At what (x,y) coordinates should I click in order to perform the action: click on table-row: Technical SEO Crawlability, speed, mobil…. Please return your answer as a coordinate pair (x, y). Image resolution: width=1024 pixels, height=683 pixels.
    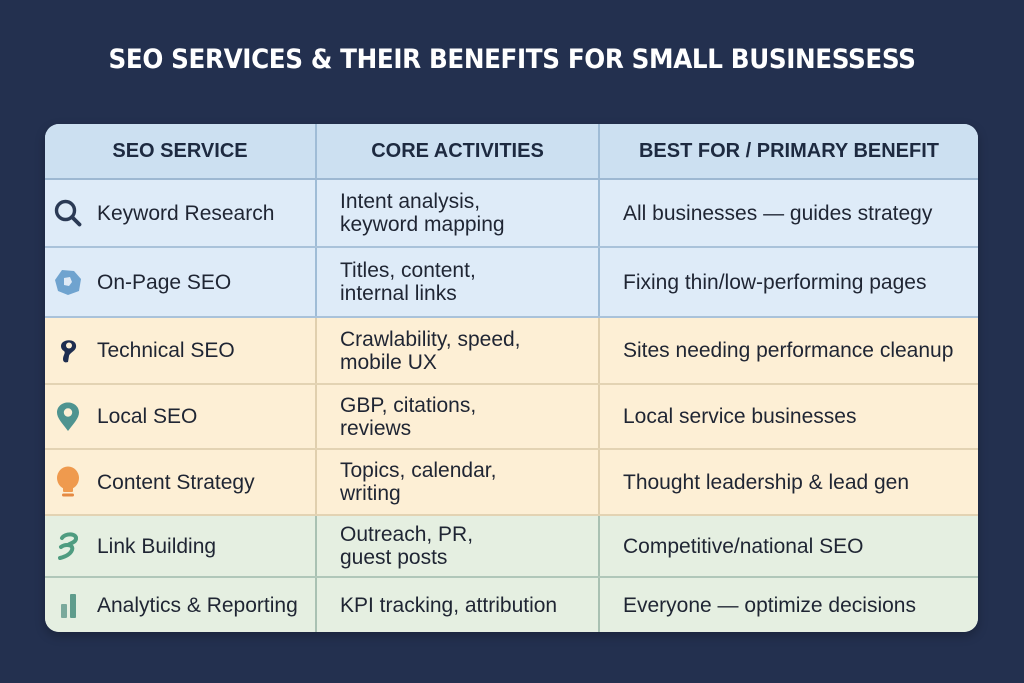
    Looking at the image, I should click on (511, 351).